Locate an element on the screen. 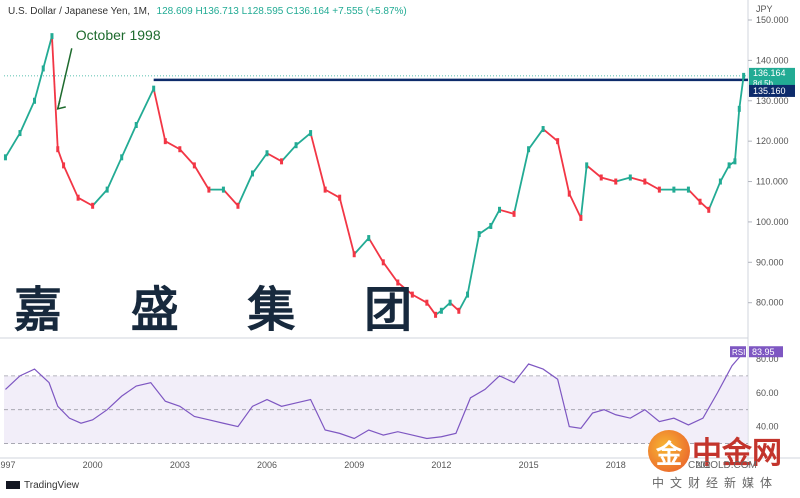  time-tick-label: 2015 is located at coordinates (529, 465).